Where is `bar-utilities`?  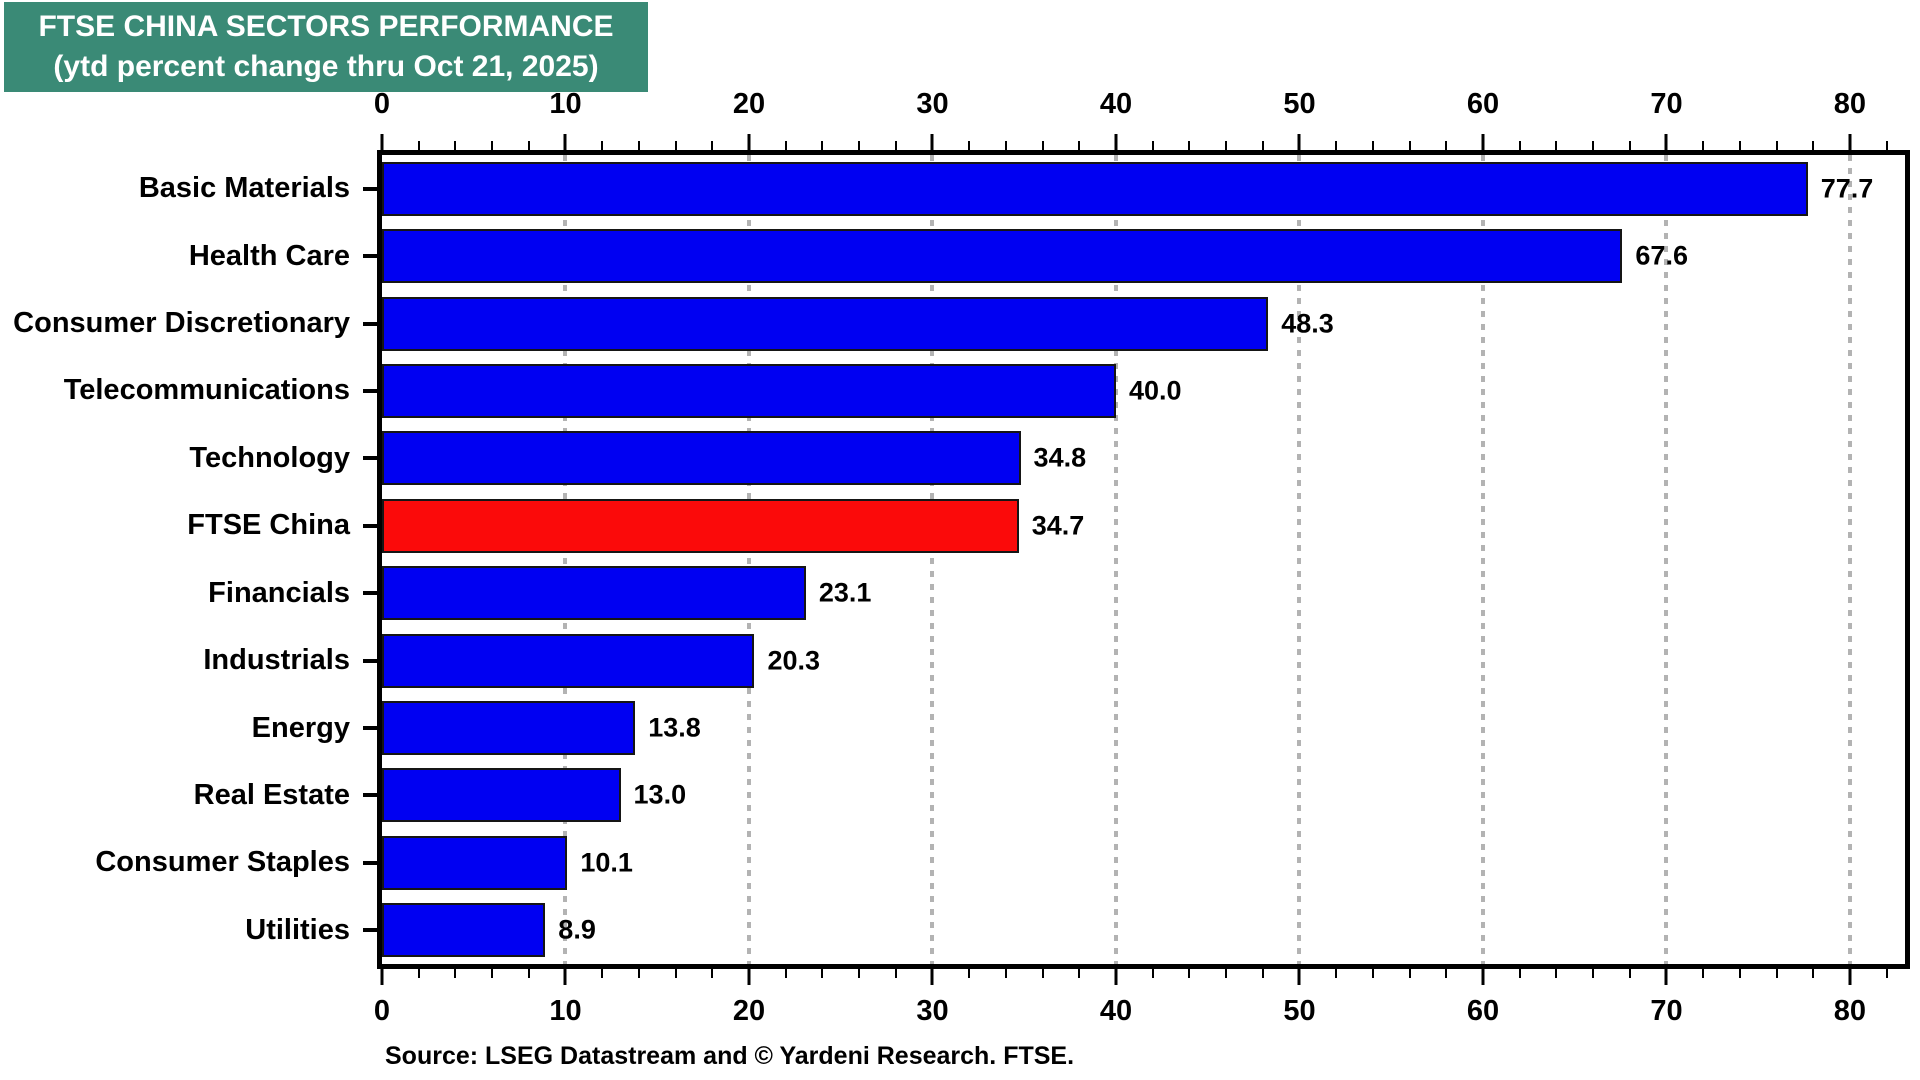 bar-utilities is located at coordinates (464, 930).